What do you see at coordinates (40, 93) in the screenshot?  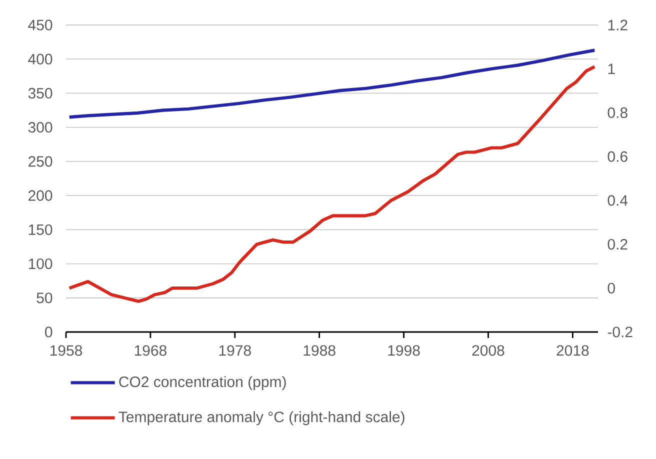 I see `y-tick-label: 350` at bounding box center [40, 93].